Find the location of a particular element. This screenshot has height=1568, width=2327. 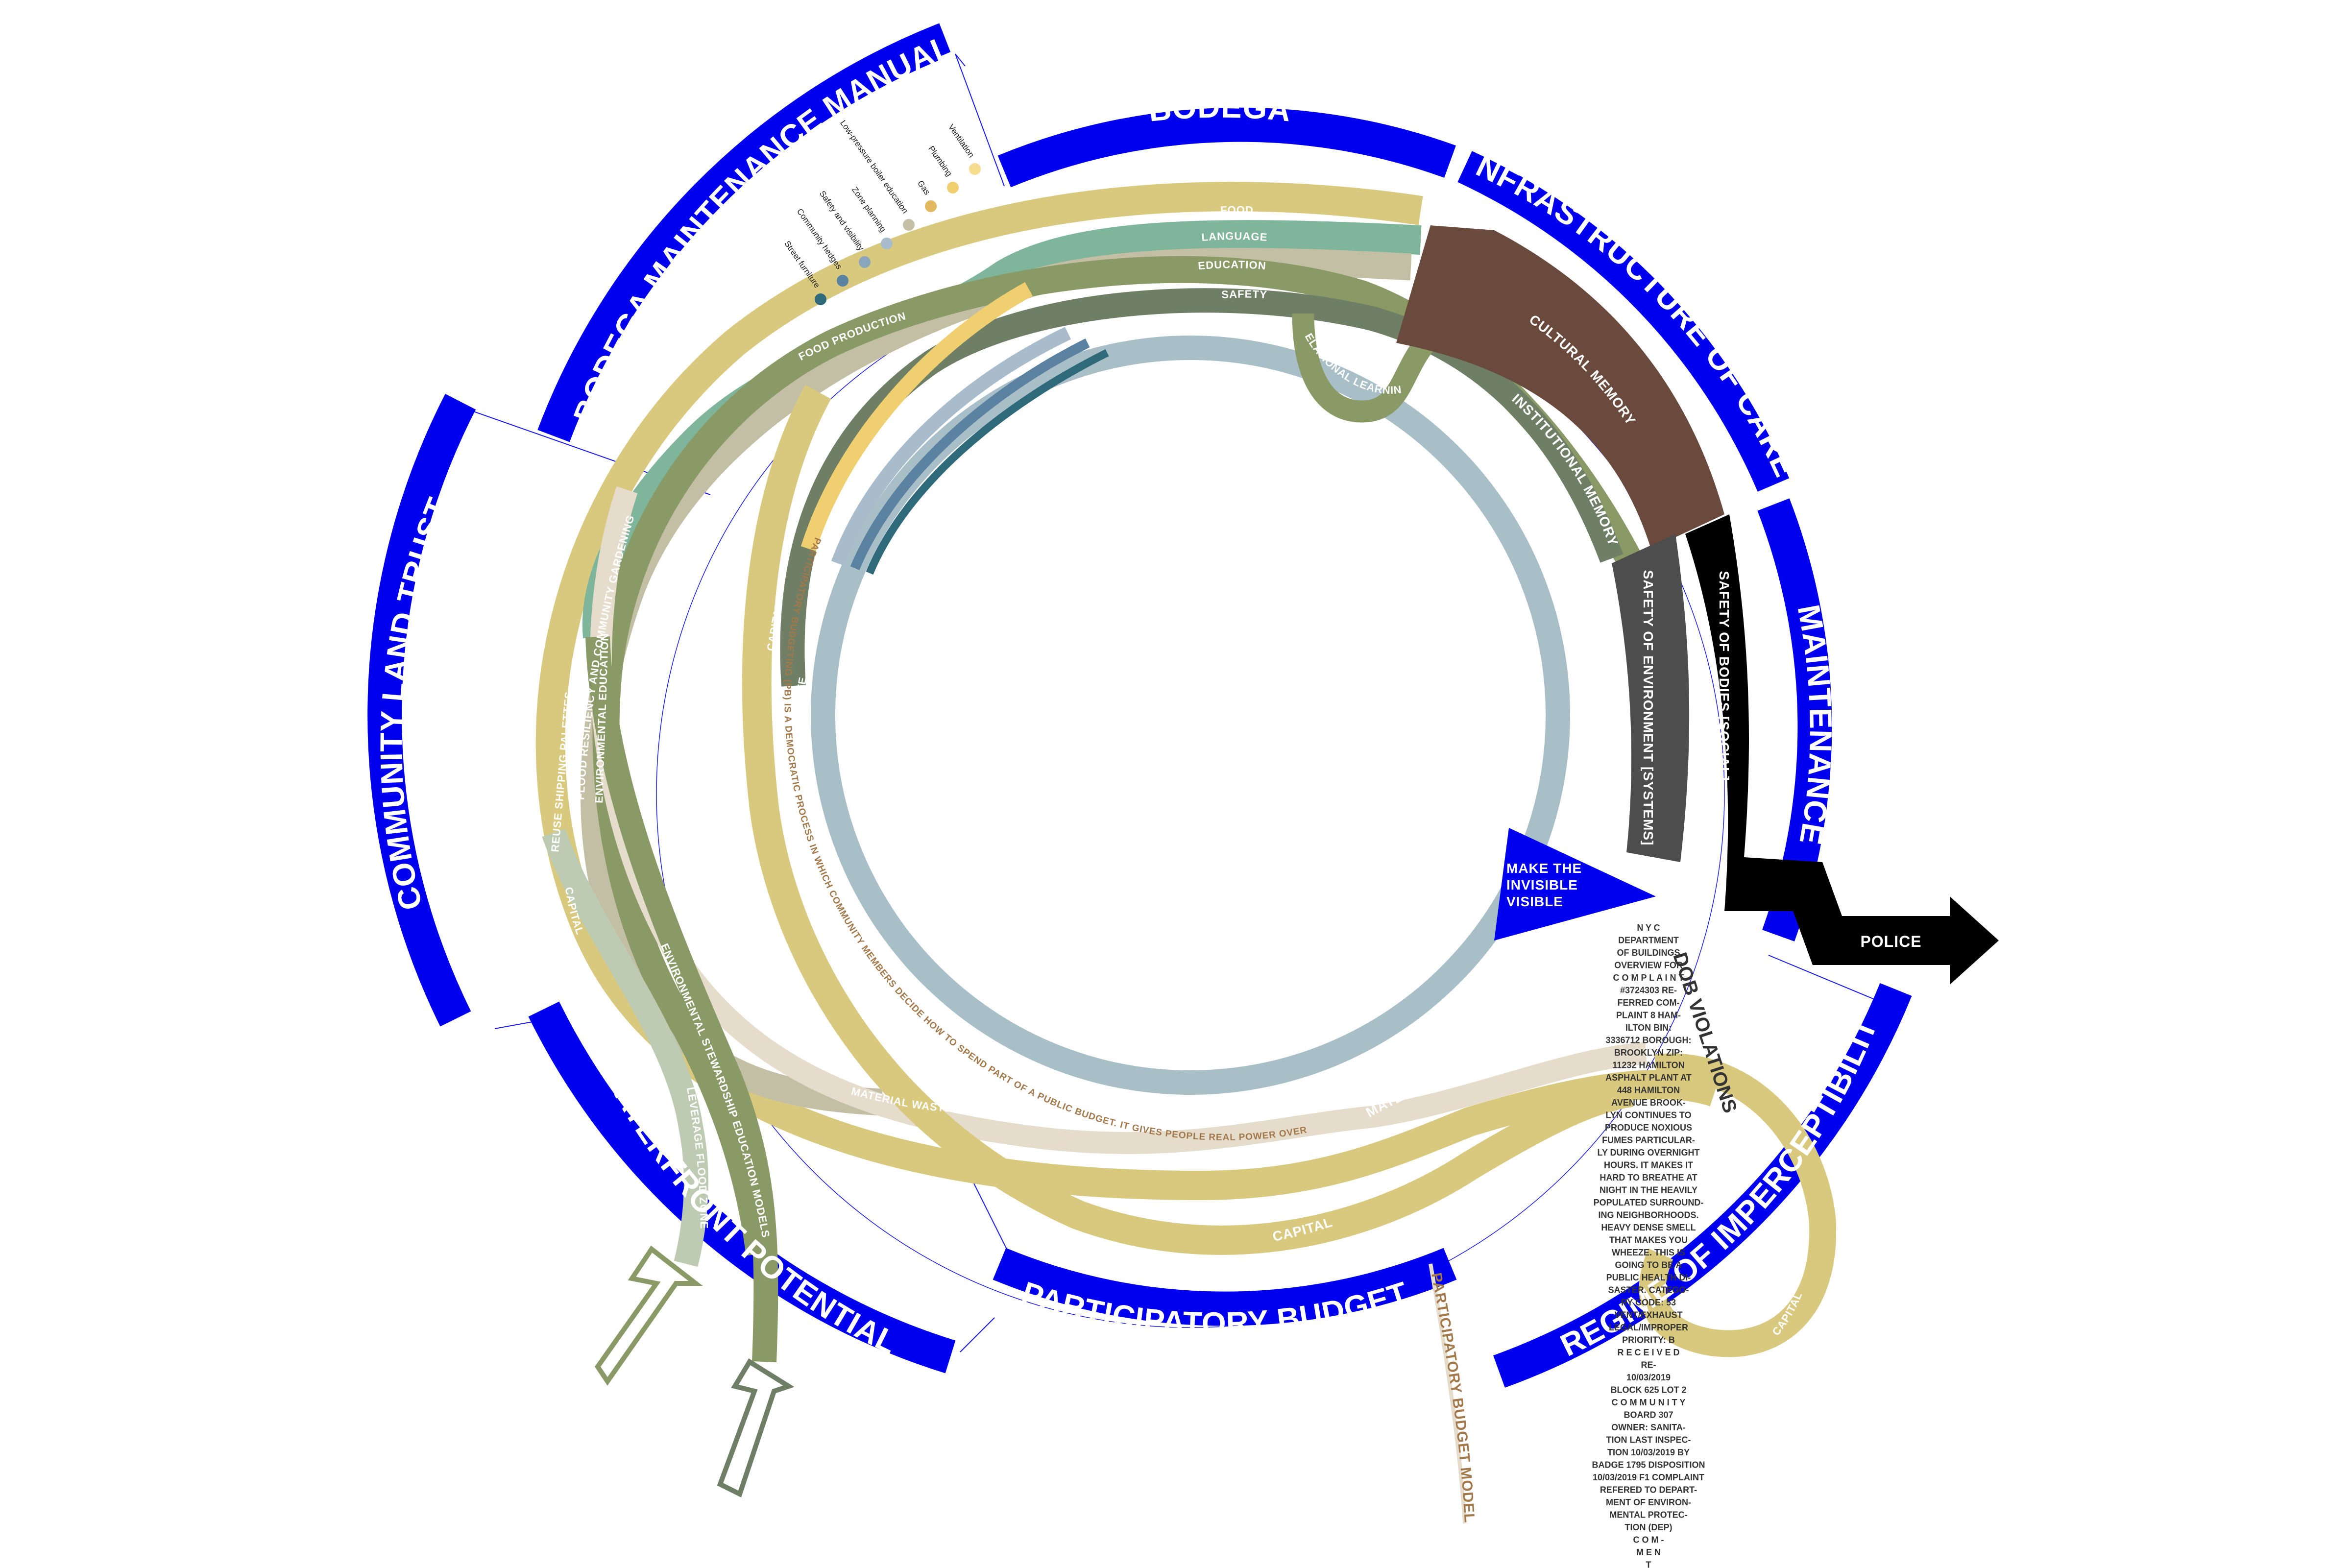

dob-line: WHEEZE. THIS IS is located at coordinates (1648, 1252).